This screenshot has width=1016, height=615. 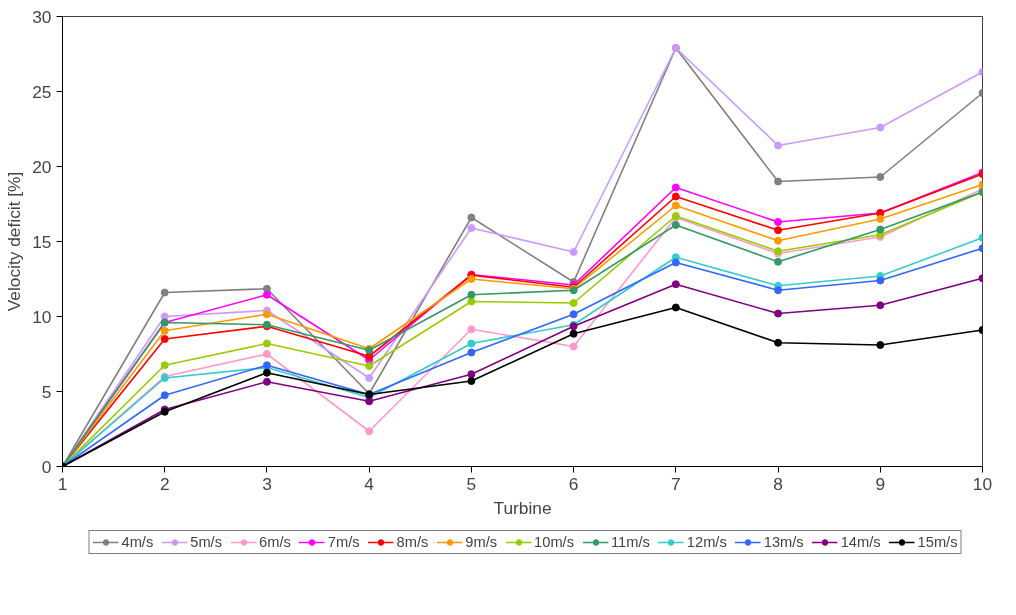 I want to click on legend-label: 8m/s, so click(x=412, y=542).